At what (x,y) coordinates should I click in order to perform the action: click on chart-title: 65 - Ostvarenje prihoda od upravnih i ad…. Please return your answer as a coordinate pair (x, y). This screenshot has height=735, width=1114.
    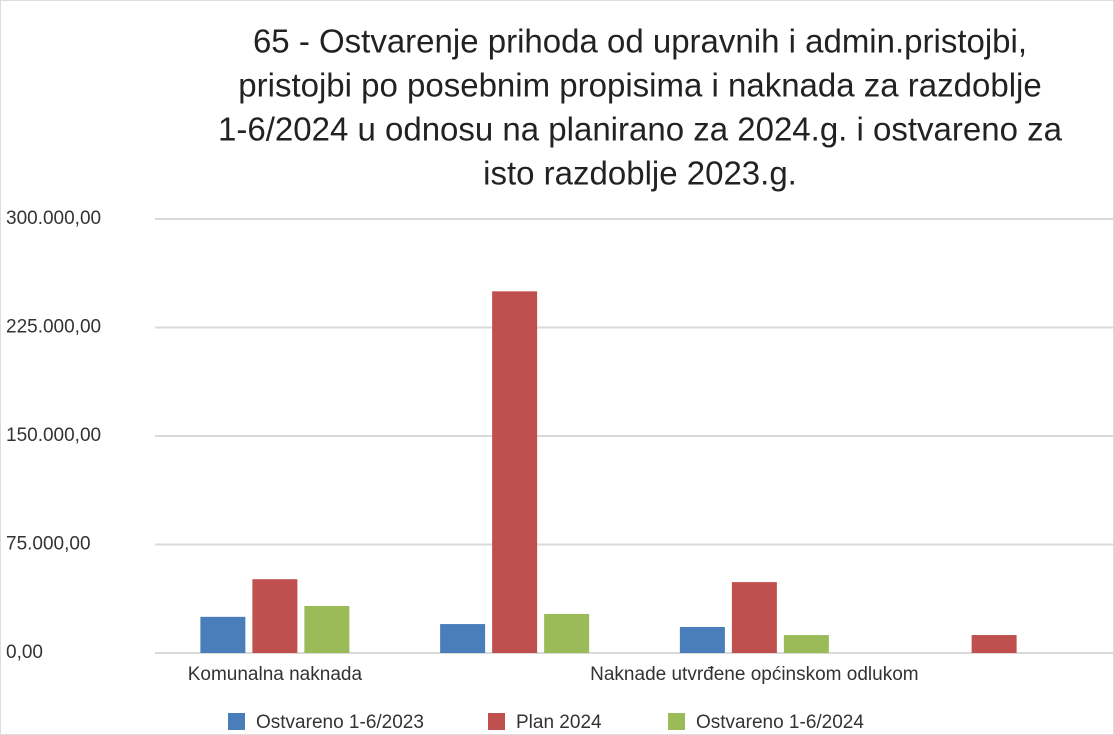
    Looking at the image, I should click on (640, 41).